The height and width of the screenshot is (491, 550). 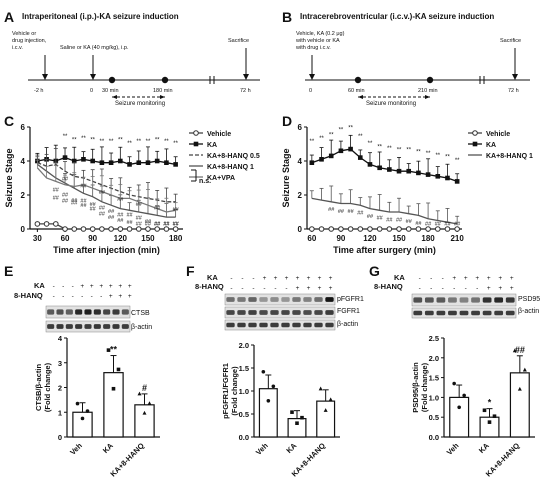 What do you see at coordinates (23, 195) in the screenshot?
I see `chart-c-ytick-label: 2` at bounding box center [23, 195].